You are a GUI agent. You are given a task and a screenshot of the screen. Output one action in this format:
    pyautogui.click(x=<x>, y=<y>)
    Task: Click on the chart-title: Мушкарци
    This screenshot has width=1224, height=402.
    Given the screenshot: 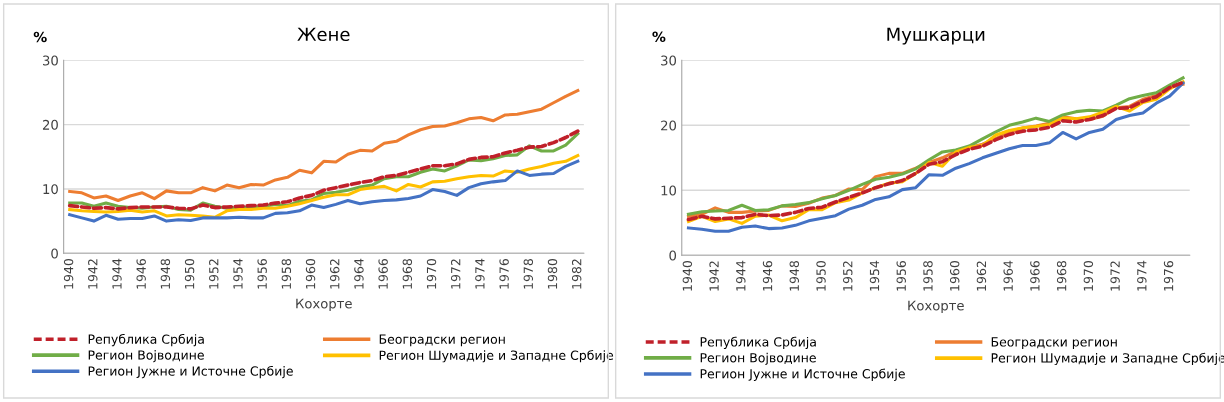 What is the action you would take?
    pyautogui.click(x=936, y=36)
    